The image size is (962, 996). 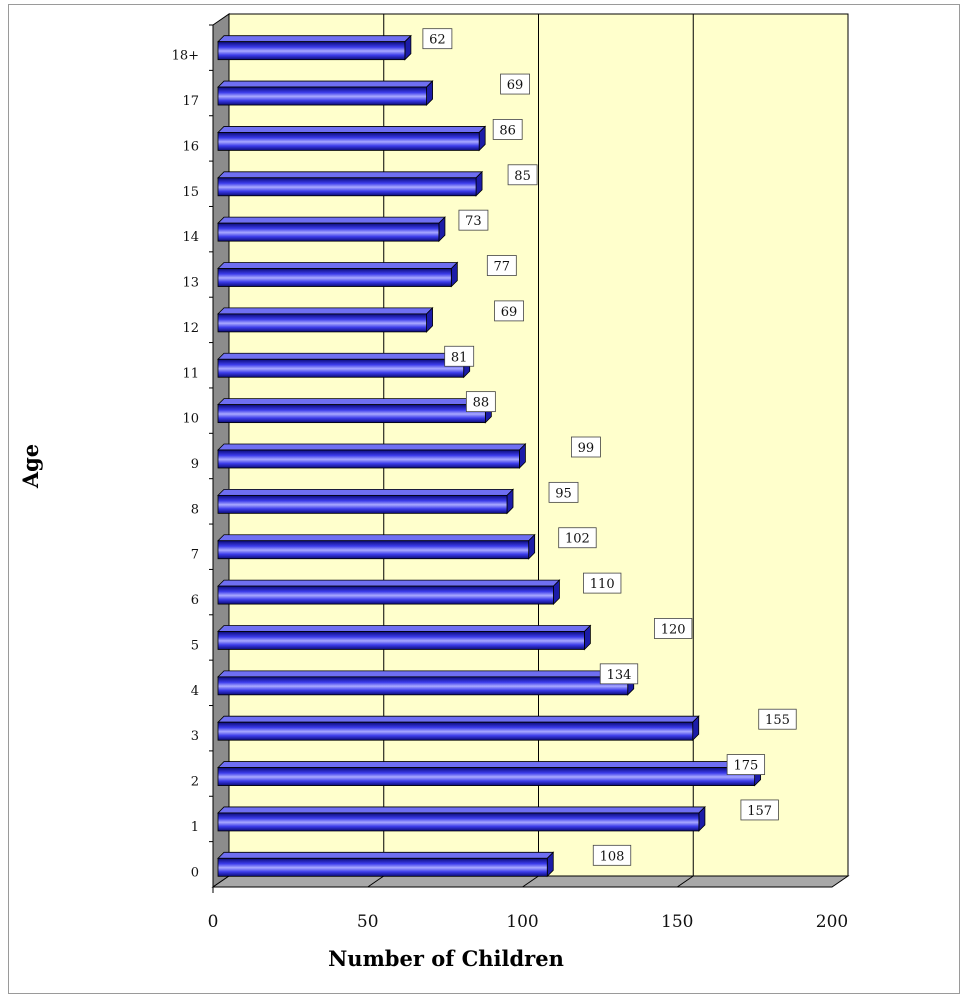 I want to click on y-tick-label: 10, so click(x=190, y=419).